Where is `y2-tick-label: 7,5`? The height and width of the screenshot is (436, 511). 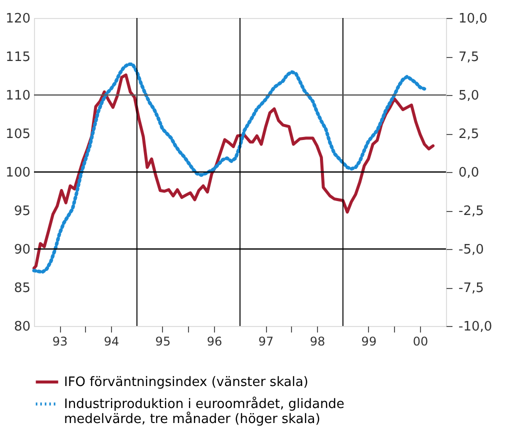
y2-tick-label: 7,5 is located at coordinates (469, 57).